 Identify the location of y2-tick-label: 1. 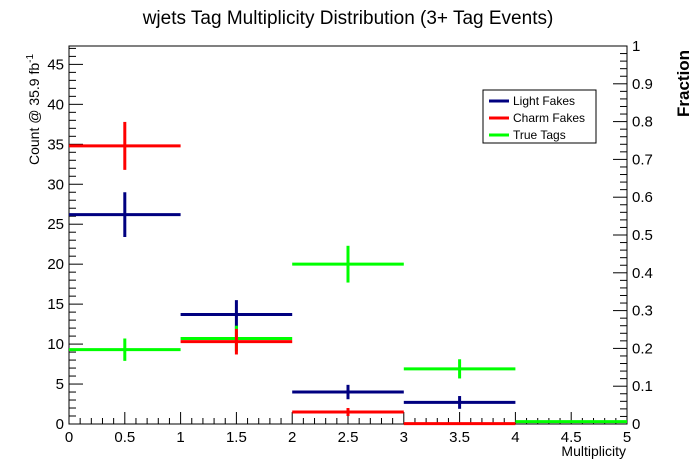
(636, 46).